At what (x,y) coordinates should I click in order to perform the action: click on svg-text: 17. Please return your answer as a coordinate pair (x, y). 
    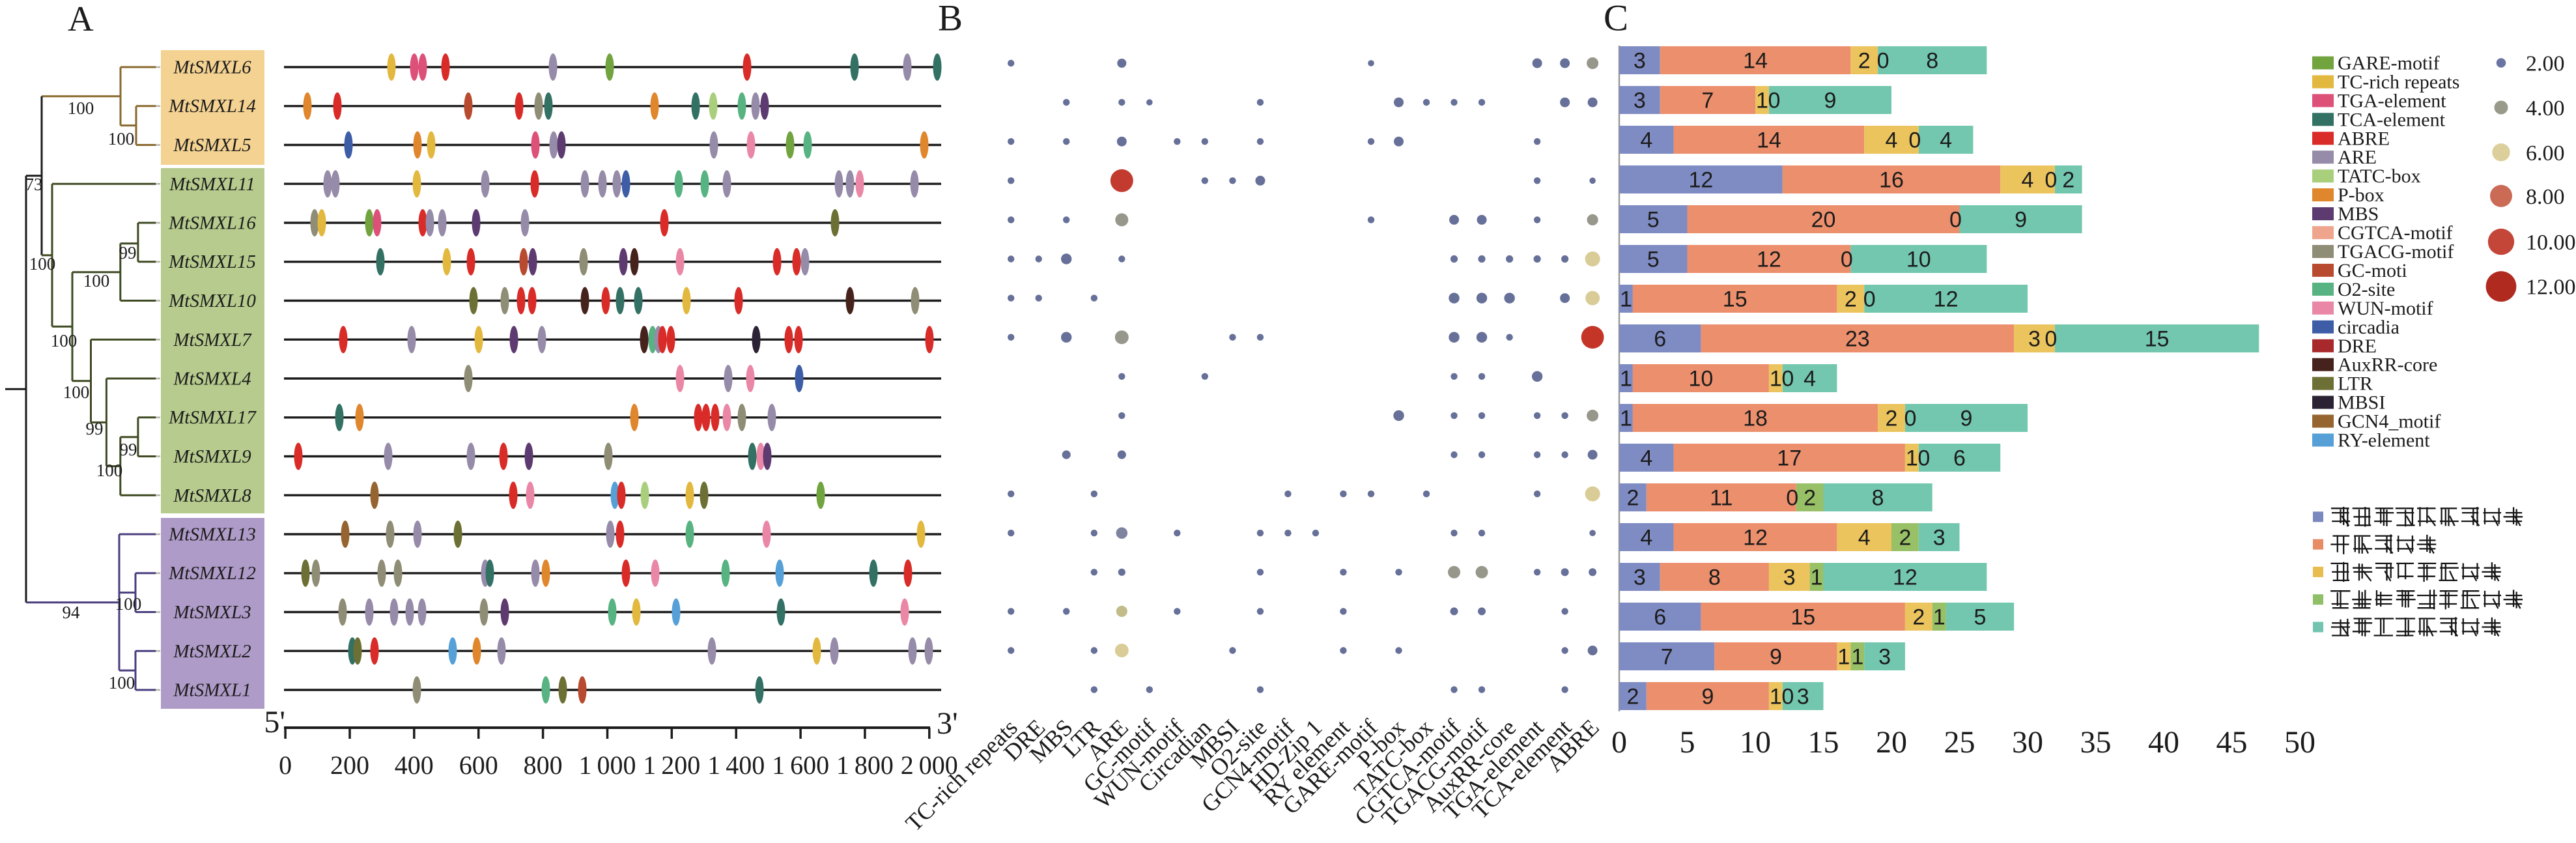
    Looking at the image, I should click on (1789, 458).